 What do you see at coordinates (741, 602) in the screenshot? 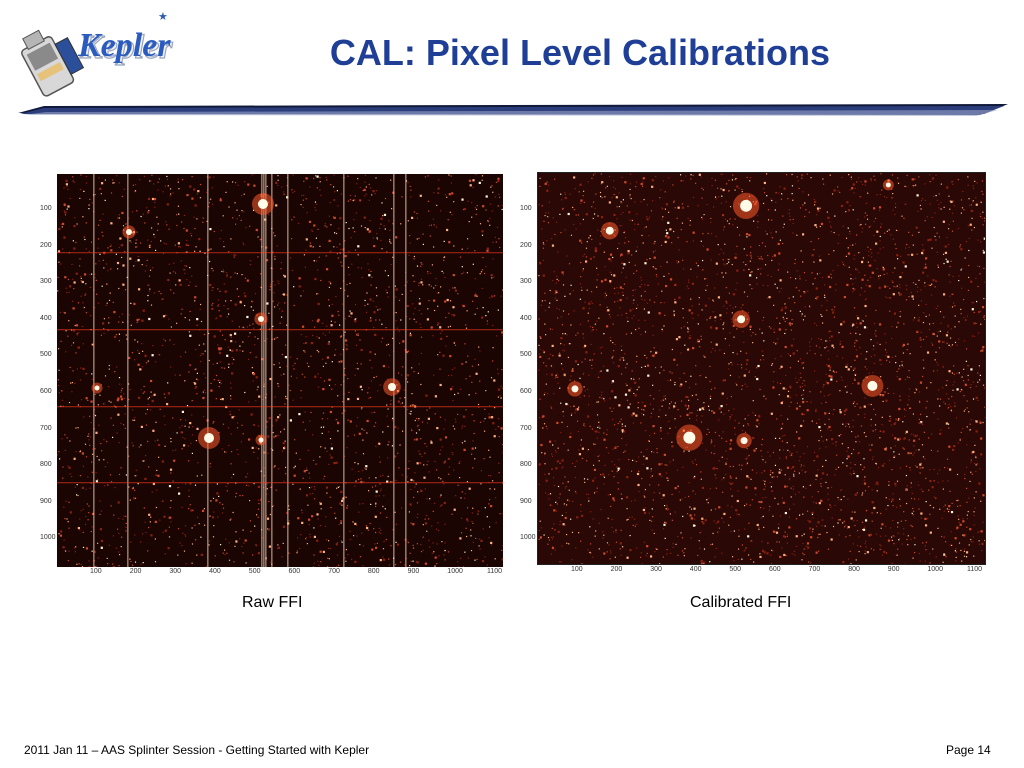
I see `calibrated-ffi-caption: Calibrated FFI` at bounding box center [741, 602].